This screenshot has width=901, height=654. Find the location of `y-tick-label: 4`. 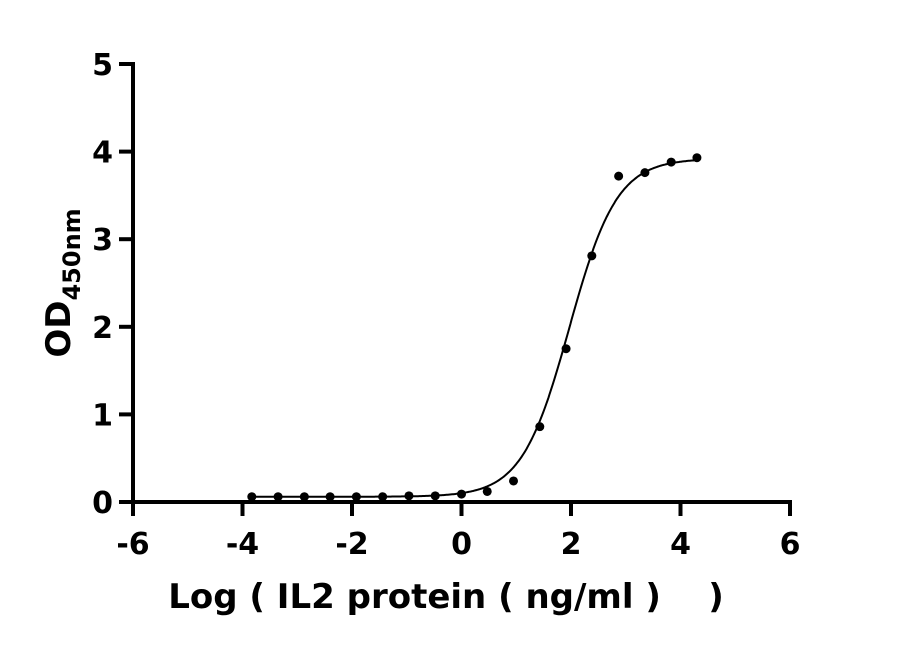

y-tick-label: 4 is located at coordinates (102, 153).